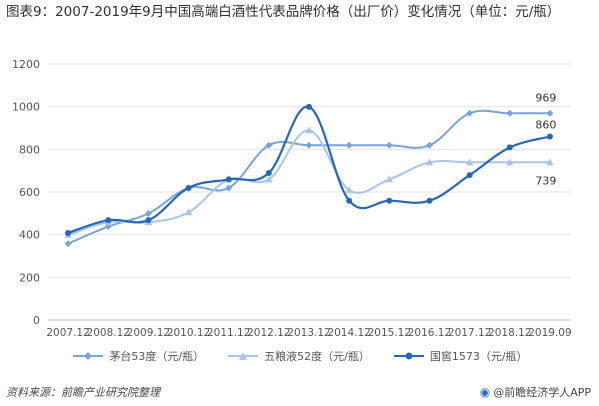 The image size is (599, 406). I want to click on y-tick-label: 400, so click(29, 235).